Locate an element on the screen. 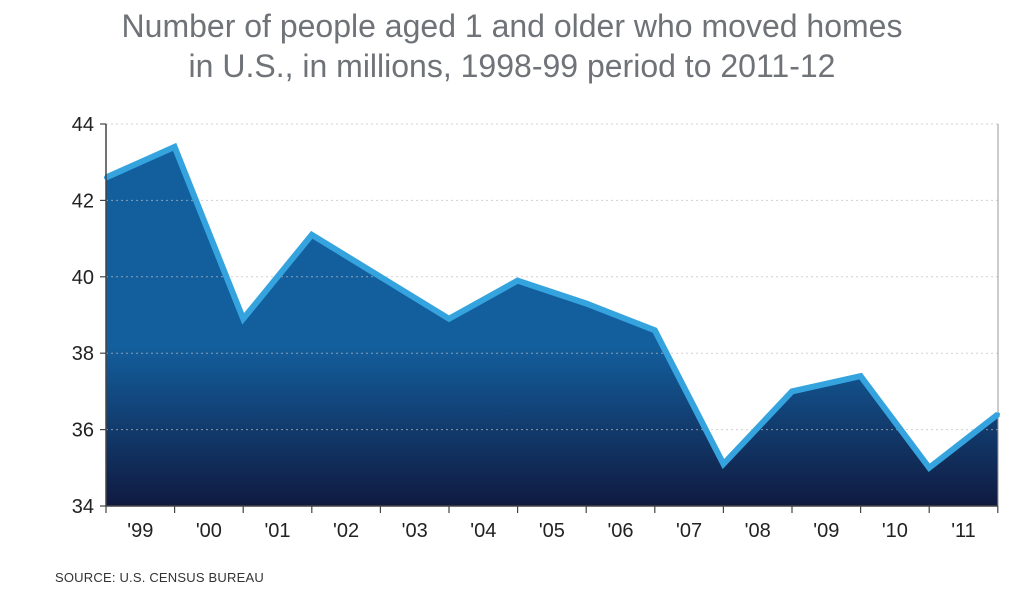 Image resolution: width=1024 pixels, height=602 pixels. x-tick-label: '07 is located at coordinates (689, 531).